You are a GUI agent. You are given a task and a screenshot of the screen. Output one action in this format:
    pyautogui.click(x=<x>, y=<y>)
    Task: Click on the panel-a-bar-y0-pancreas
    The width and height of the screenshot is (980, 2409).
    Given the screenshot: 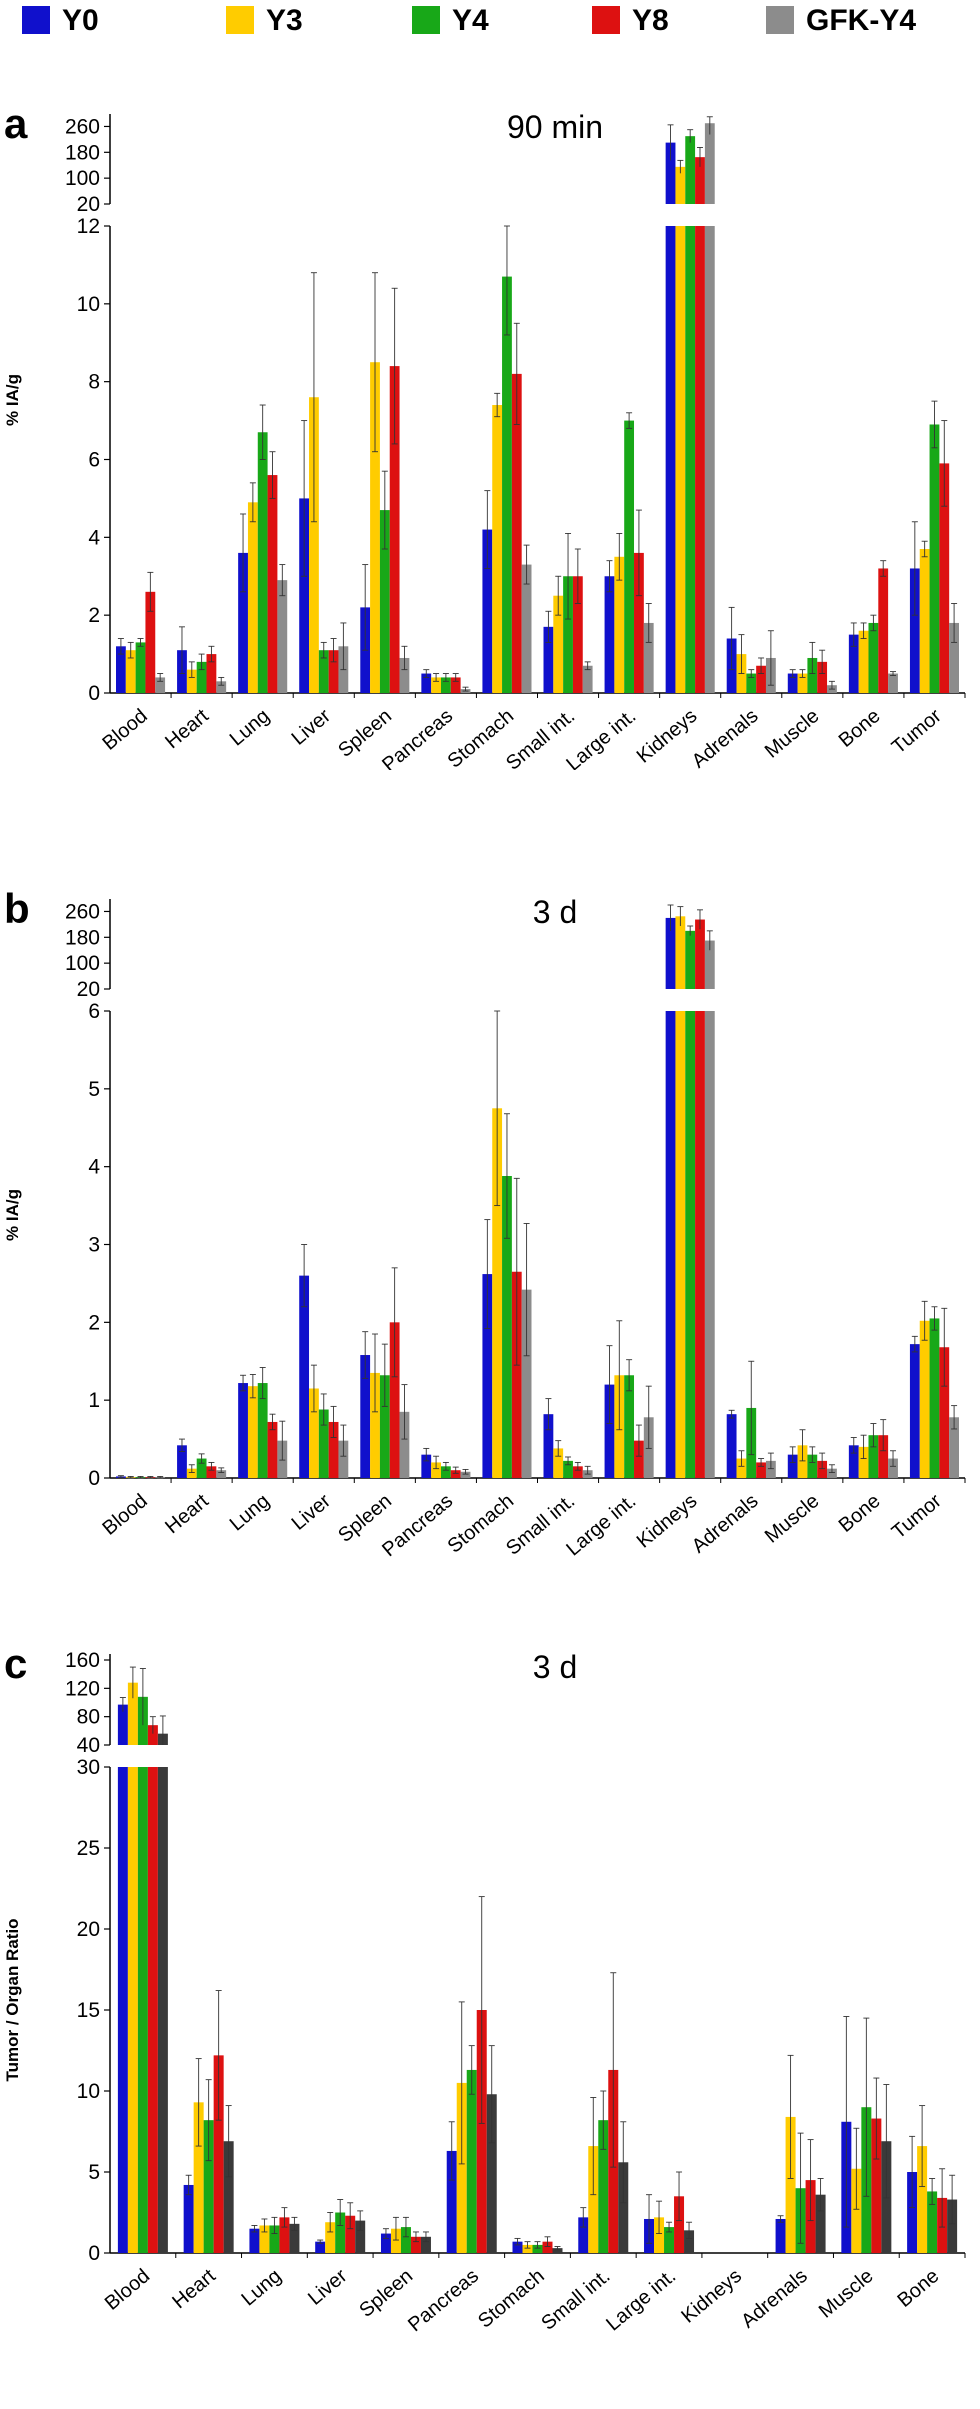 What is the action you would take?
    pyautogui.click(x=426, y=683)
    